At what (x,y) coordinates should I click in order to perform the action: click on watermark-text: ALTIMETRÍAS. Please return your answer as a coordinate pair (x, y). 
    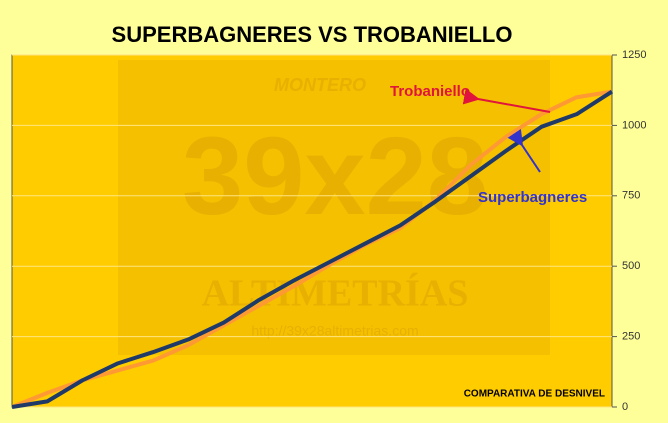
    Looking at the image, I should click on (335, 294).